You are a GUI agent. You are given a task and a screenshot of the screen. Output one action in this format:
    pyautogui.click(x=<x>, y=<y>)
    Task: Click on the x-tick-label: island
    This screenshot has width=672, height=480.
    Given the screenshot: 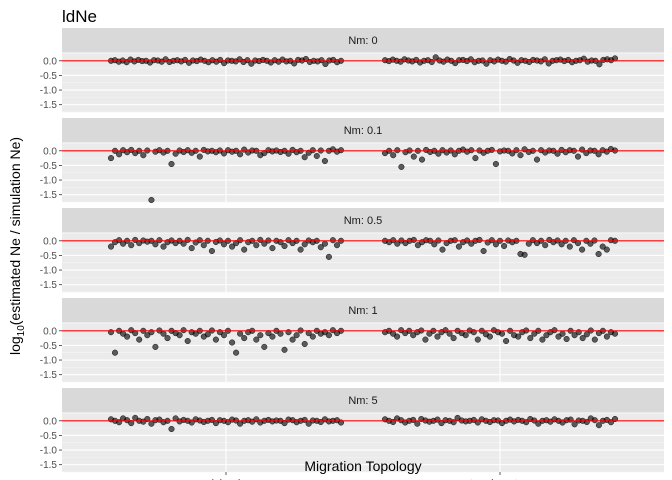 What is the action you would take?
    pyautogui.click(x=226, y=479)
    